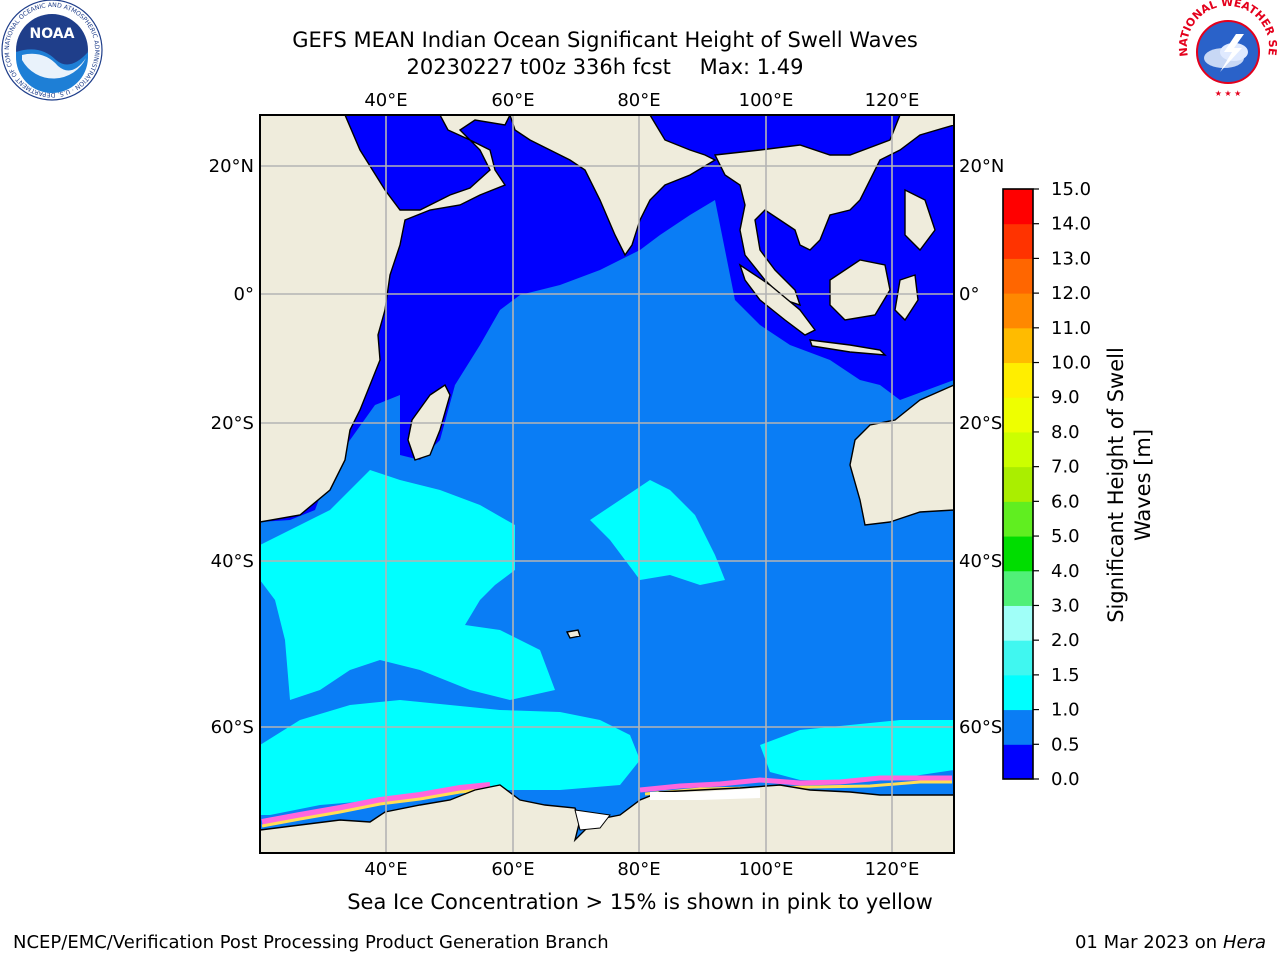 This screenshot has height=960, width=1280. What do you see at coordinates (1065, 744) in the screenshot?
I see `colorbar-tick-label: 0.5` at bounding box center [1065, 744].